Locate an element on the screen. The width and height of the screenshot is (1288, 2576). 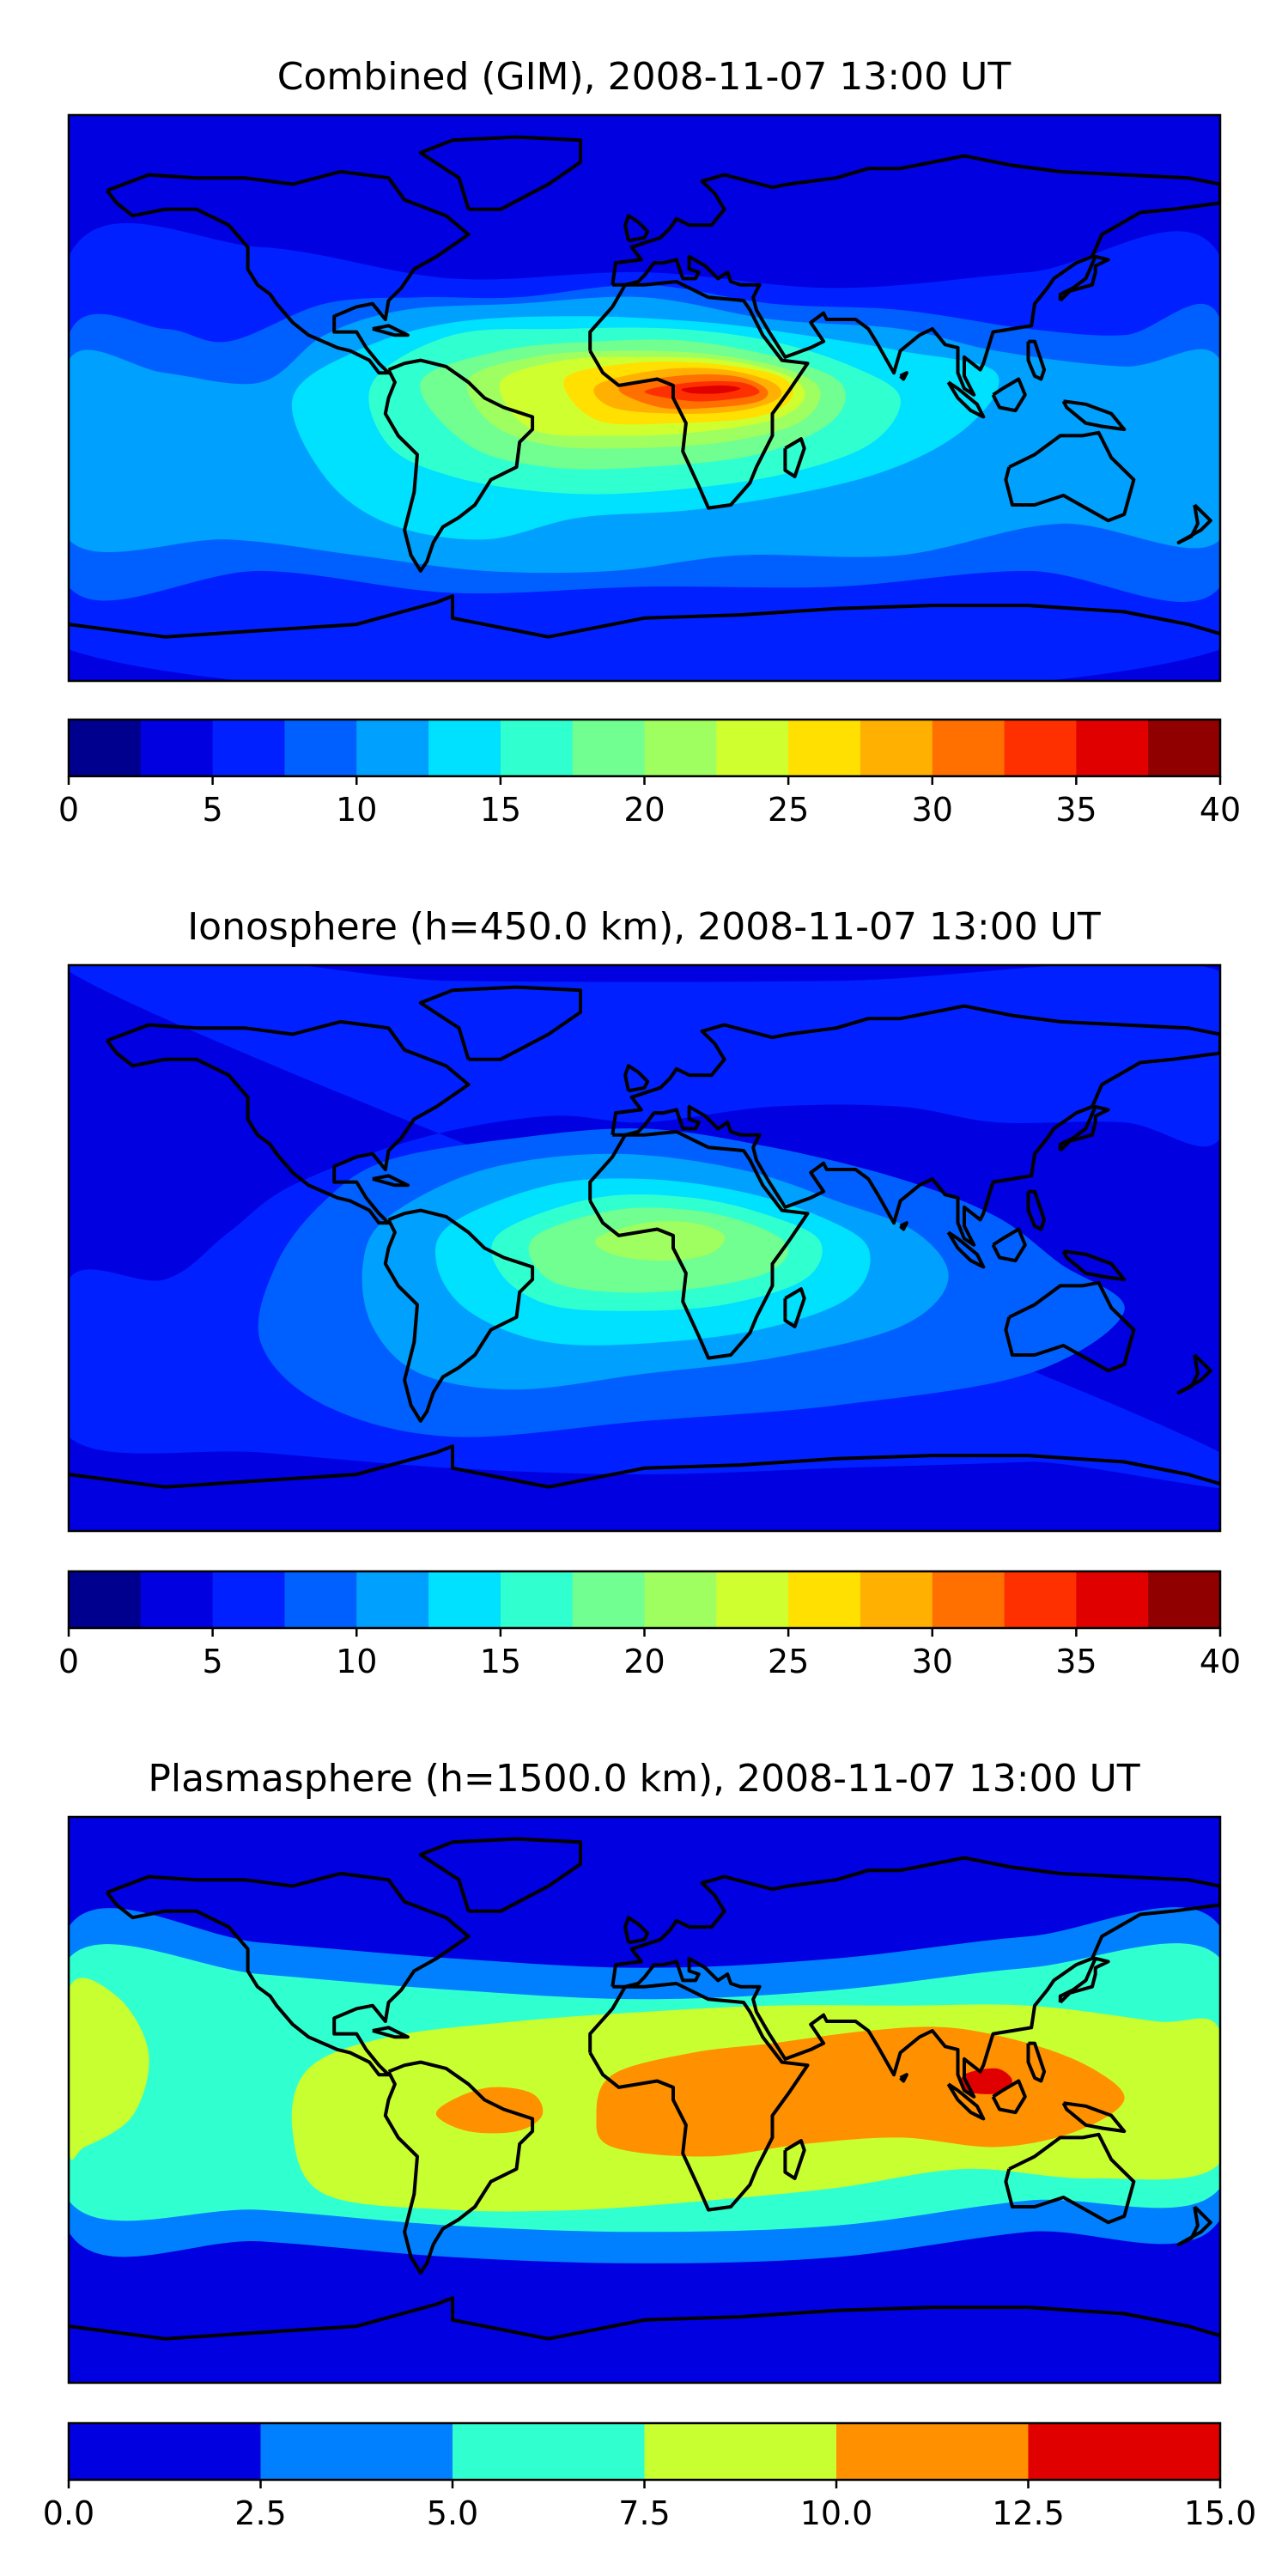
colorbar-tick-label: 30 is located at coordinates (932, 810).